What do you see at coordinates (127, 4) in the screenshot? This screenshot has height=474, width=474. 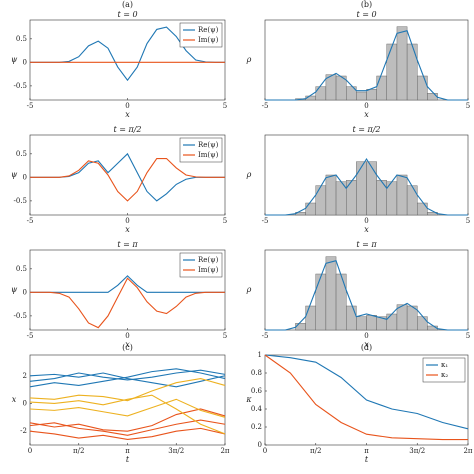 I see `panel-label: (a)` at bounding box center [127, 4].